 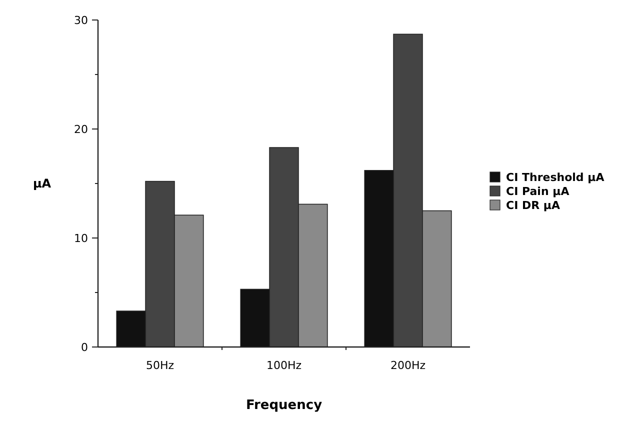 What do you see at coordinates (81, 129) in the screenshot?
I see `y-tick-label: 20` at bounding box center [81, 129].